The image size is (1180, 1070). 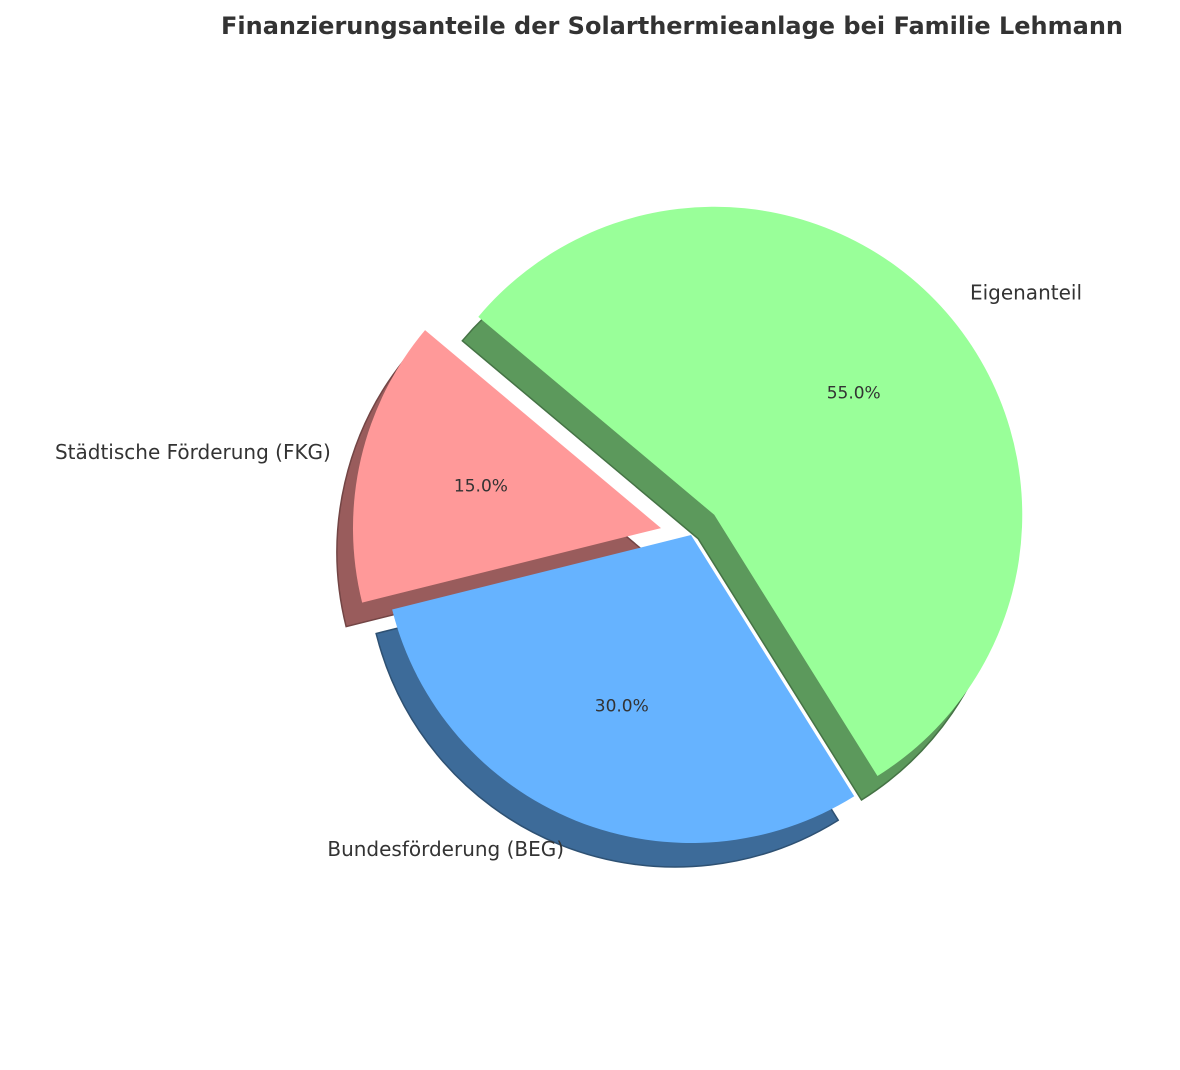 I want to click on slice-stadtische-forderung-fkg, so click(x=506, y=466).